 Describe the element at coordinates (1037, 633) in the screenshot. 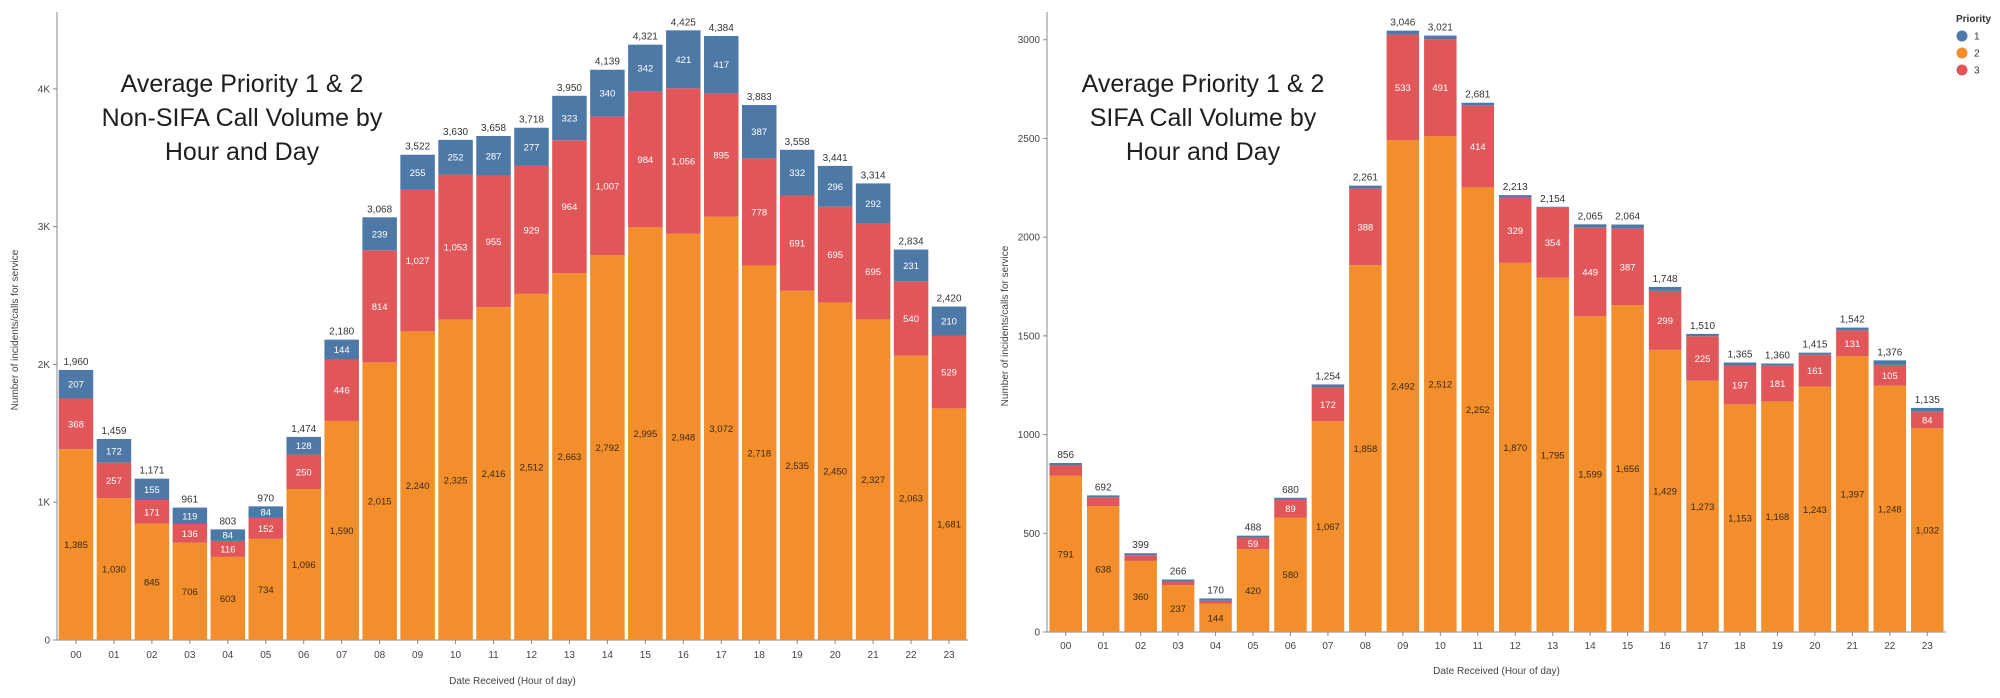

I see `y-tick-label: 0` at that location.